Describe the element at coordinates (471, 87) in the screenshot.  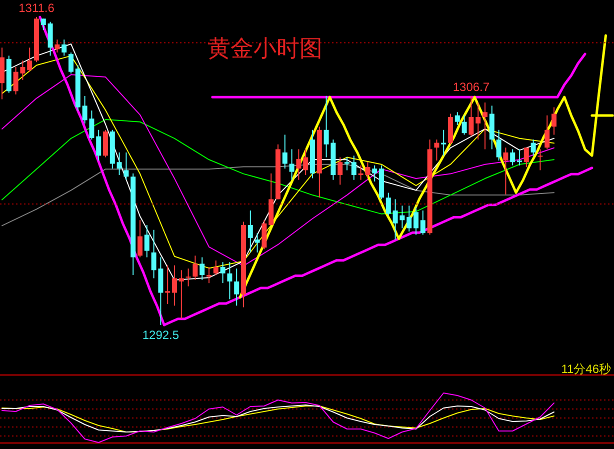
I see `annotation: 1306.7` at that location.